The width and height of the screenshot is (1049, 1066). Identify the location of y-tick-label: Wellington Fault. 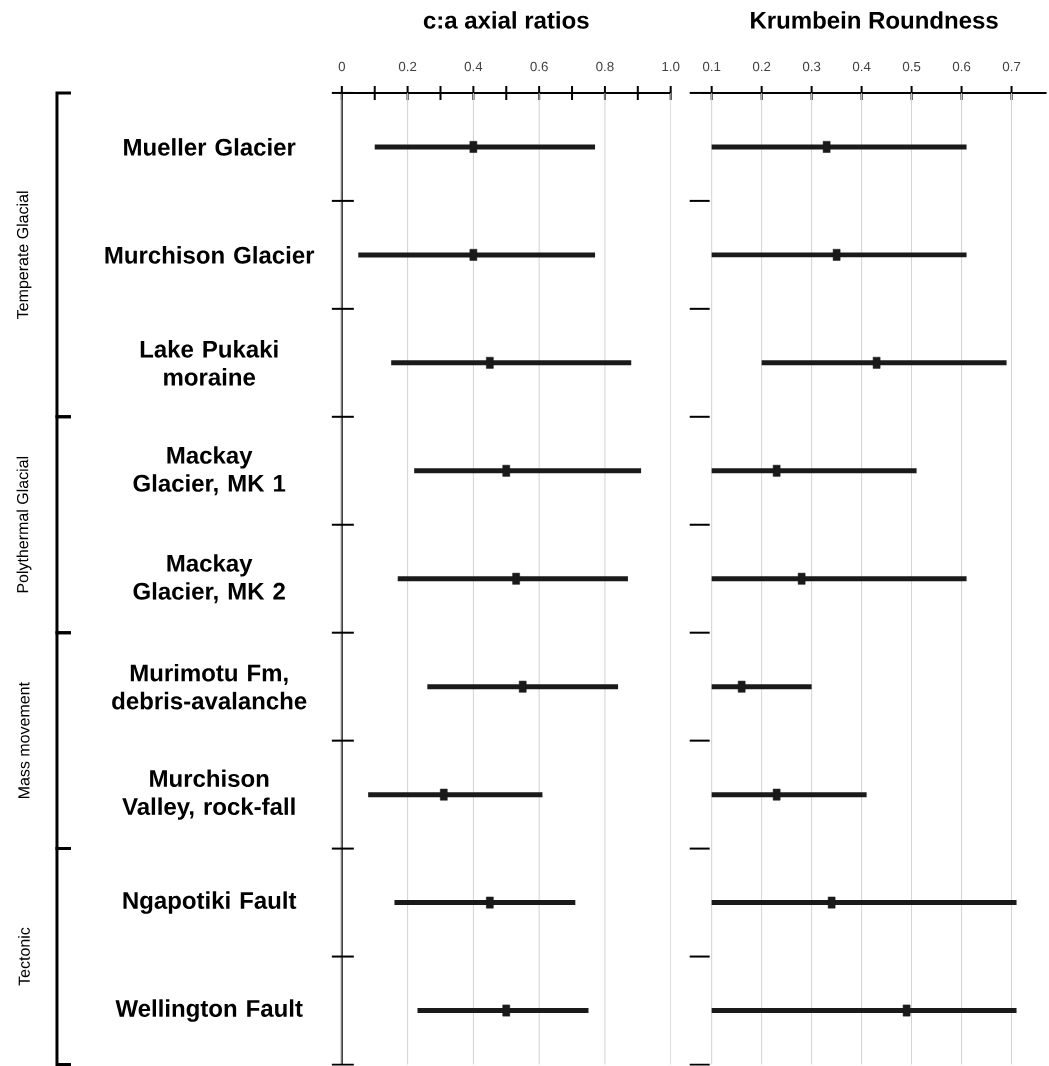
(209, 1010).